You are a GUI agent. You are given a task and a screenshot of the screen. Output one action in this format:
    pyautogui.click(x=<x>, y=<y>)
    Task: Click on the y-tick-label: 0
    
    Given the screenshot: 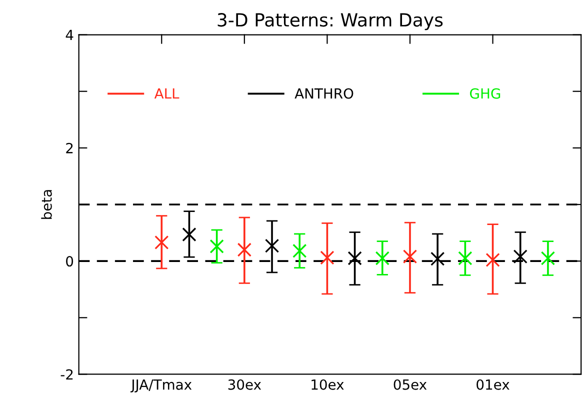 What is the action you would take?
    pyautogui.click(x=70, y=261)
    